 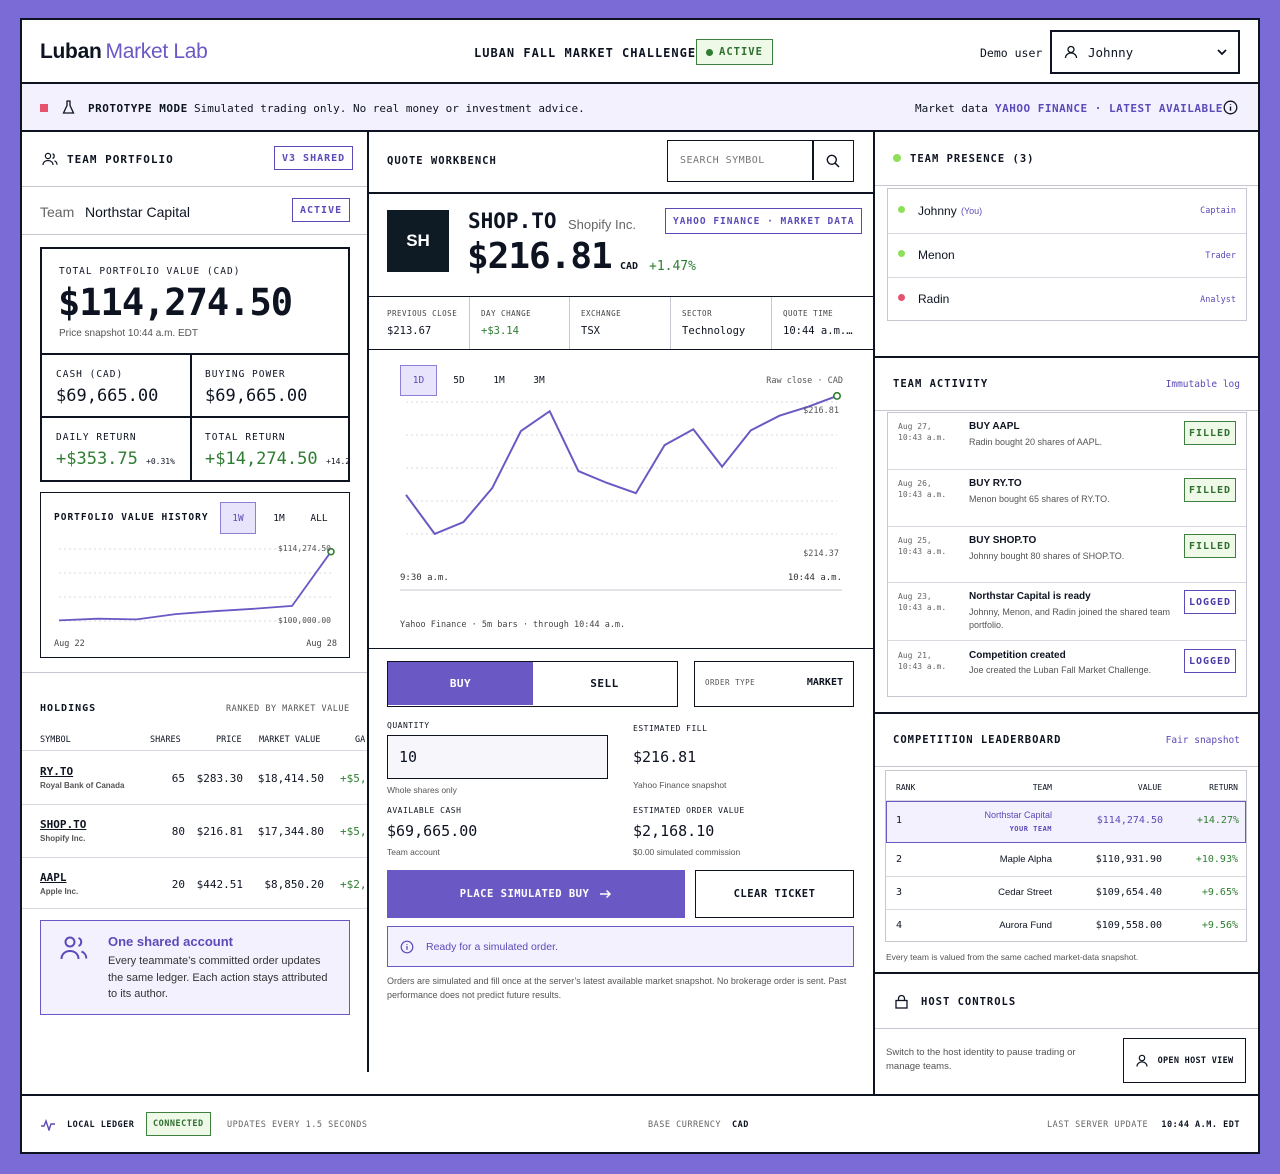 What do you see at coordinates (936, 255) in the screenshot?
I see `member-name: Menon` at bounding box center [936, 255].